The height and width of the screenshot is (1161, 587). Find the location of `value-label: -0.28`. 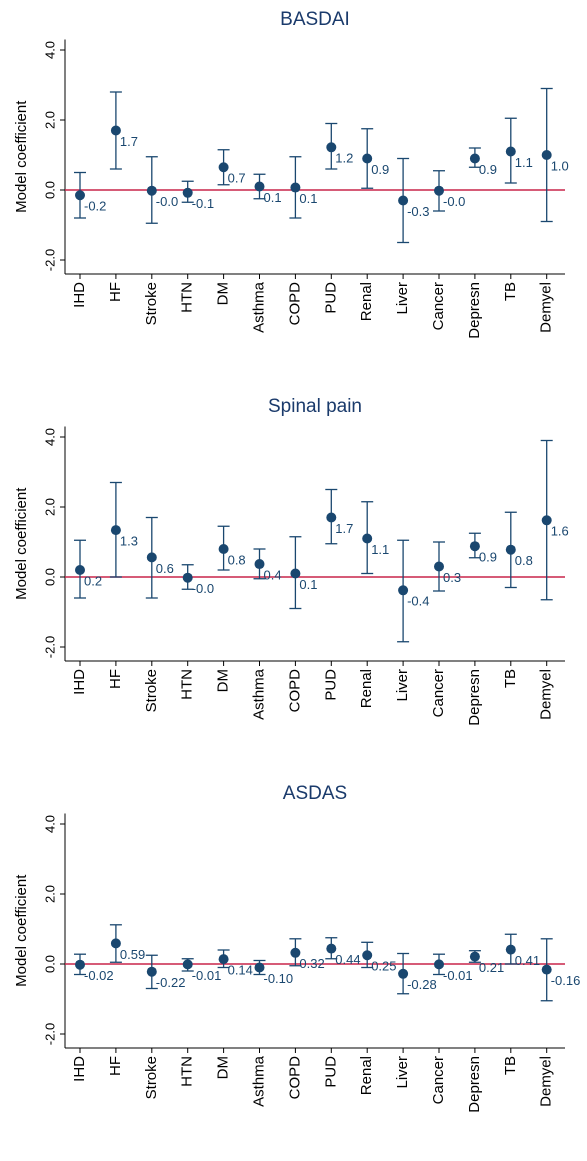

value-label: -0.28 is located at coordinates (422, 984).